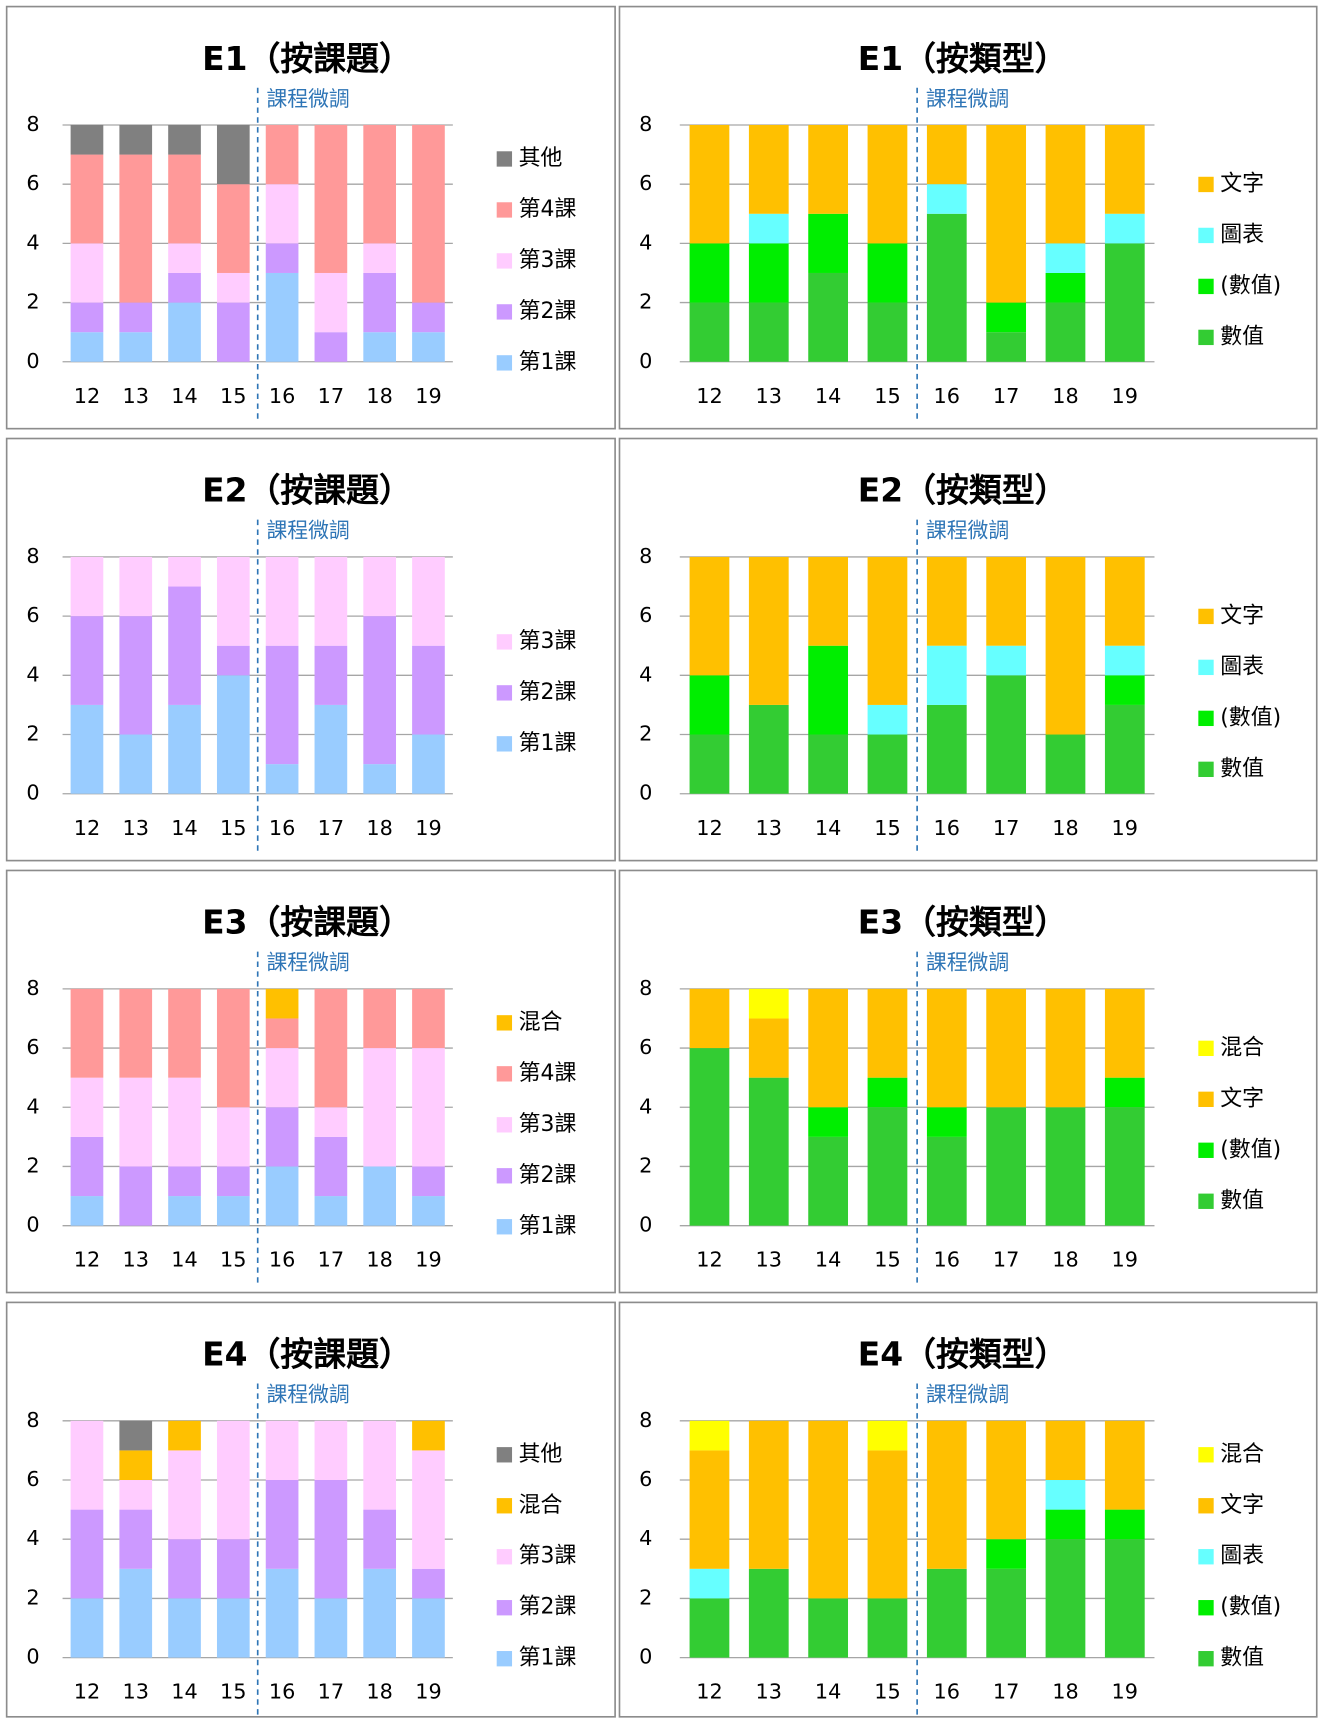 The width and height of the screenshot is (1319, 1719). Describe the element at coordinates (548, 1556) in the screenshot. I see `legend-label: 第3課` at that location.